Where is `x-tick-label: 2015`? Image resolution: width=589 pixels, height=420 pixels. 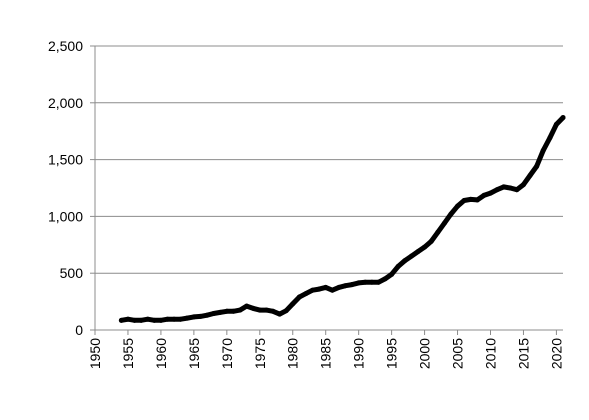
x-tick-label: 2015 is located at coordinates (523, 353).